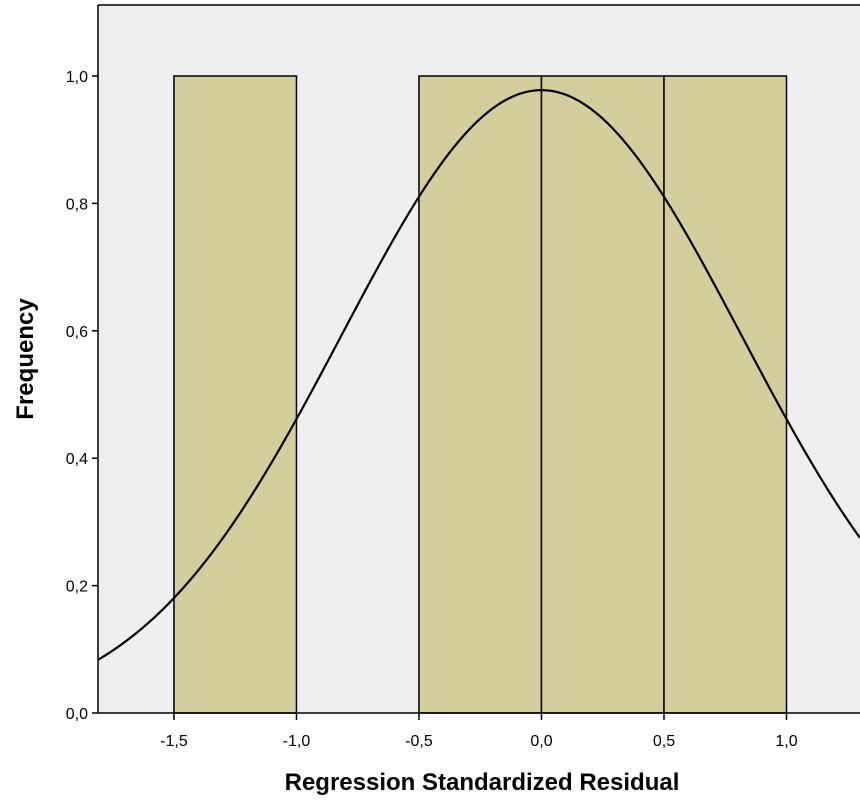 This screenshot has height=805, width=860. I want to click on y-axis-ticks: 0,0 0,2 0,4 0,6 0,8 1,0, so click(82, 396).